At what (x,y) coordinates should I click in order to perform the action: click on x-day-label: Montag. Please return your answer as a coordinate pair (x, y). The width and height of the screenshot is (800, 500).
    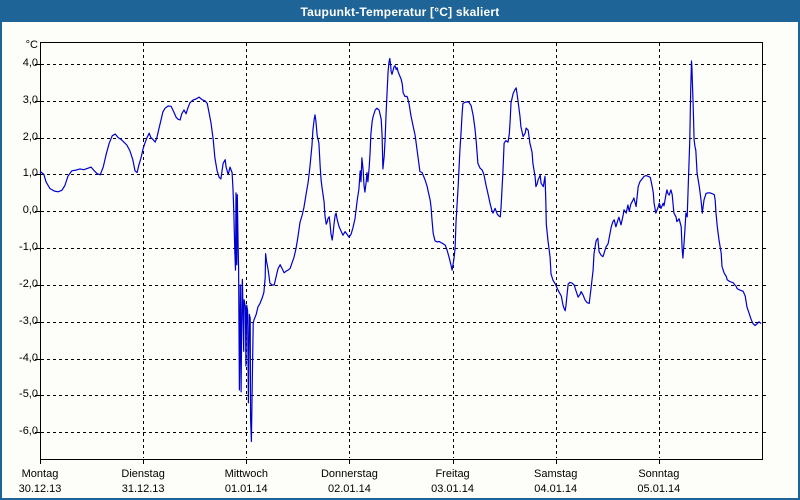
    Looking at the image, I should click on (40, 474).